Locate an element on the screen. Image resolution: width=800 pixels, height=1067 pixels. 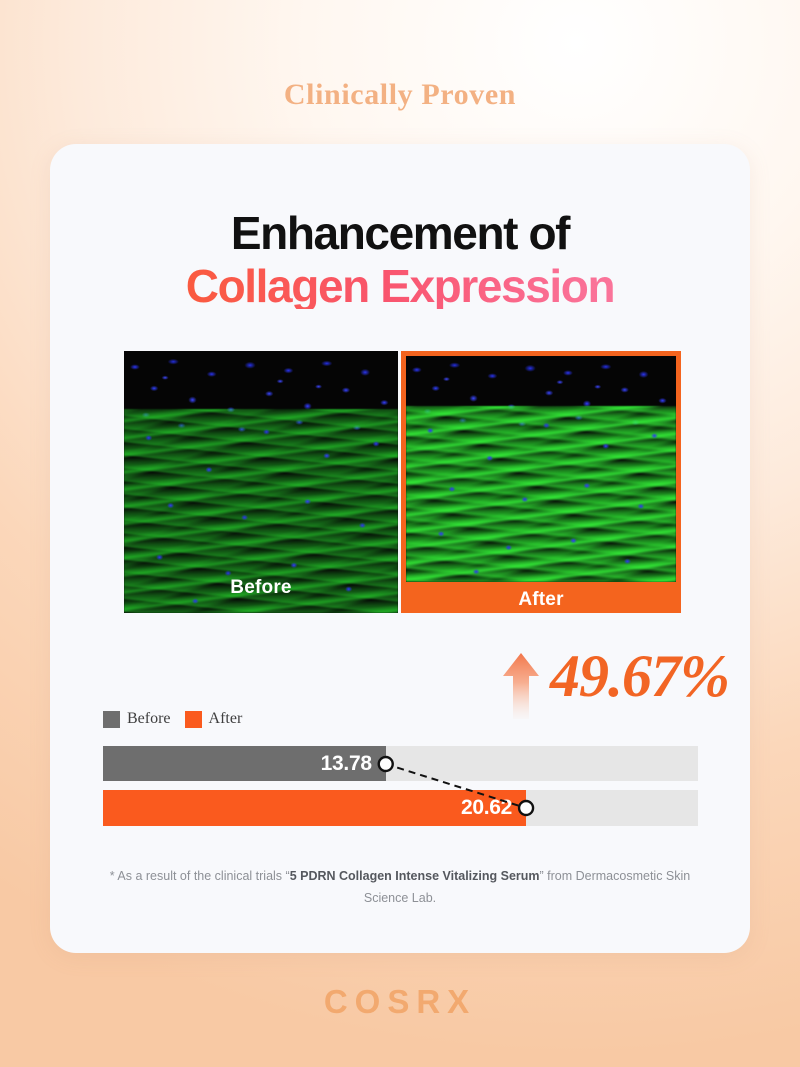
micrograph-before-image is located at coordinates (261, 482).